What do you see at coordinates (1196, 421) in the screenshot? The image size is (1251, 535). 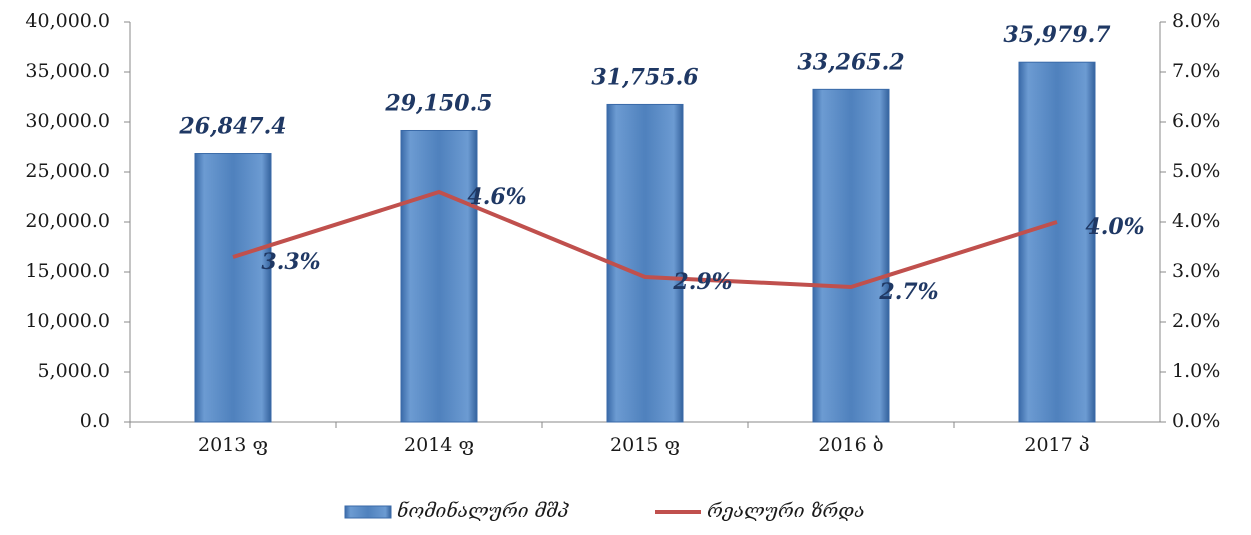 I see `y2-tick-label: 0.0%` at bounding box center [1196, 421].